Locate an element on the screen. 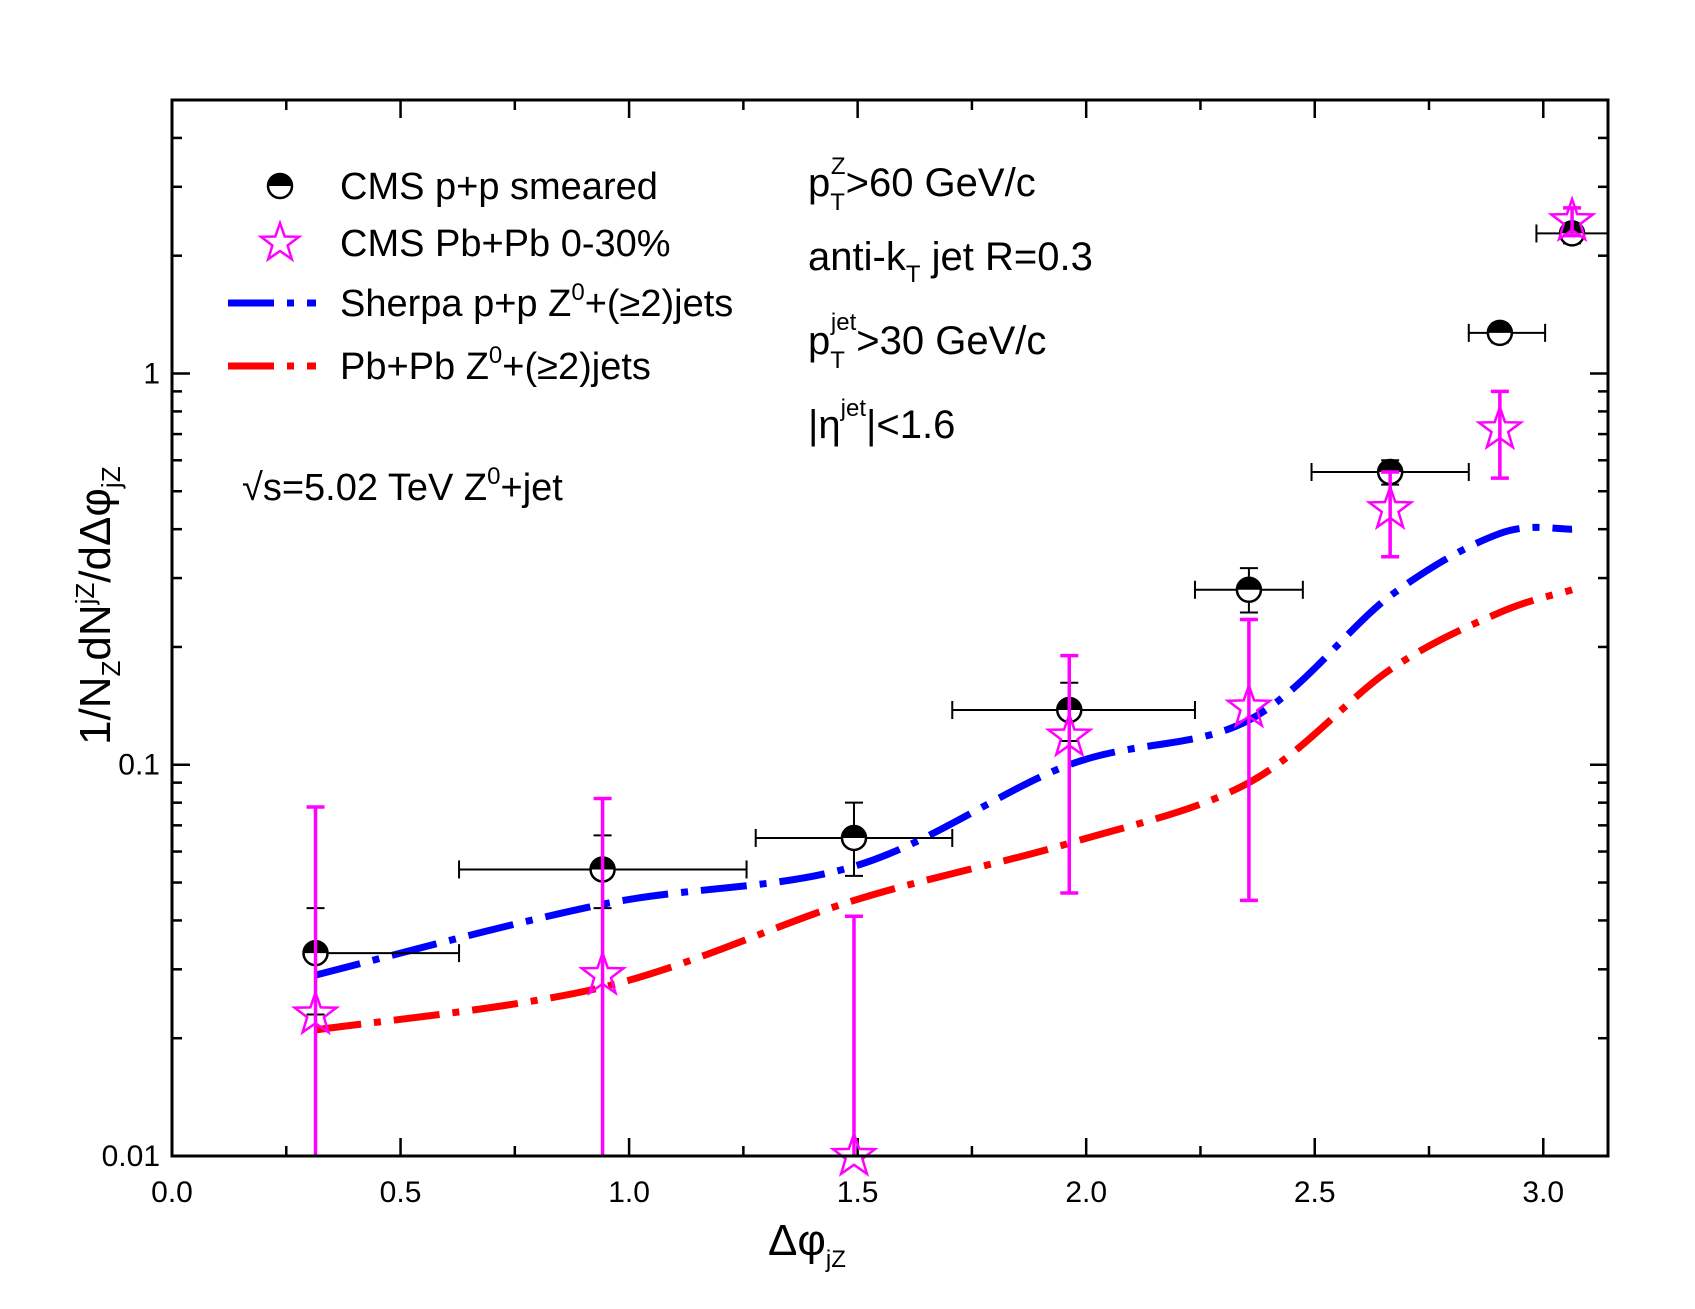 This screenshot has width=1695, height=1309. legend-label-pbpb: CMS Pb+Pb 0-30% is located at coordinates (505, 244).